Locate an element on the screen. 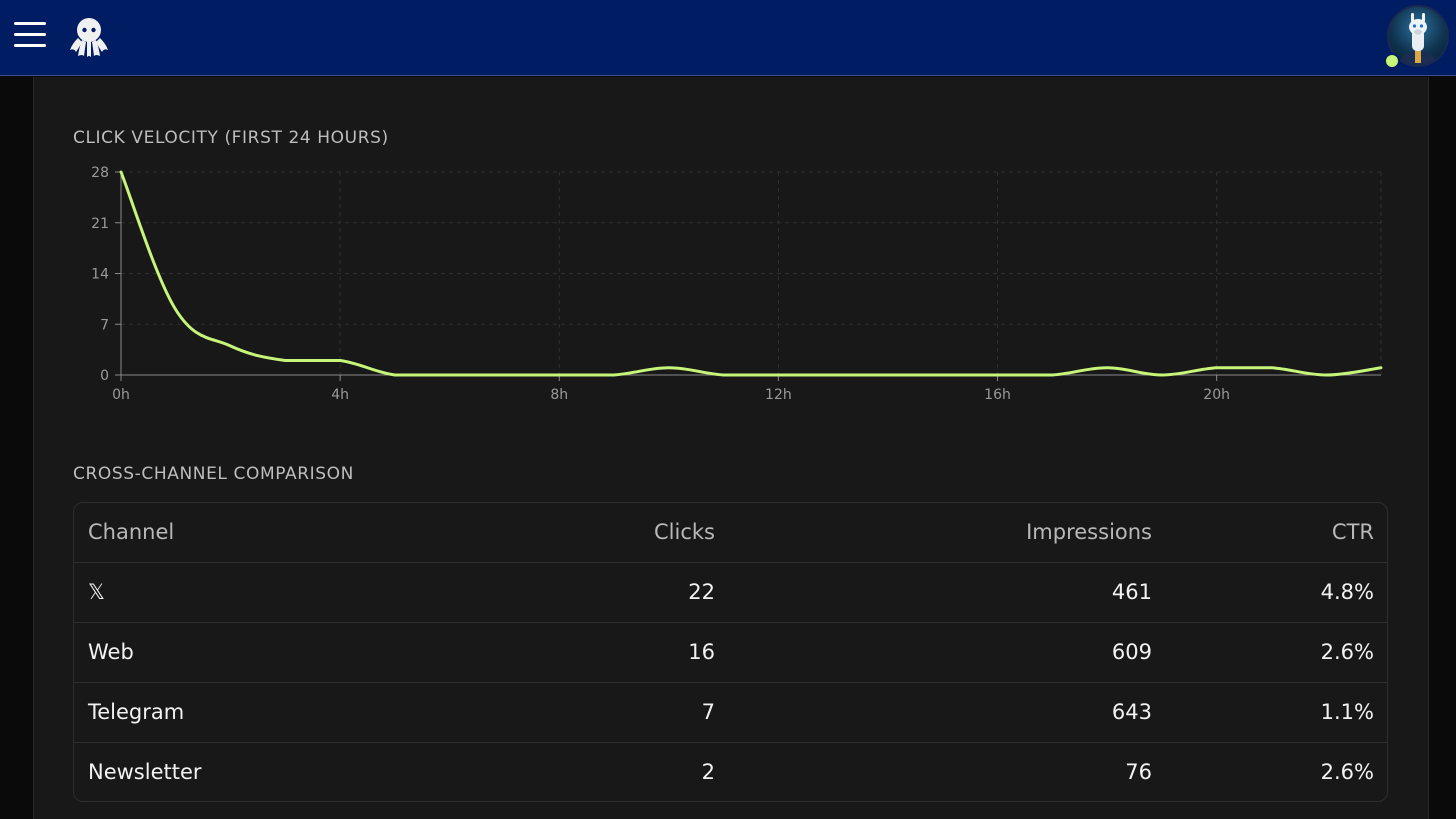 This screenshot has height=819, width=1456. channel-name: 𝕏 is located at coordinates (96, 592).